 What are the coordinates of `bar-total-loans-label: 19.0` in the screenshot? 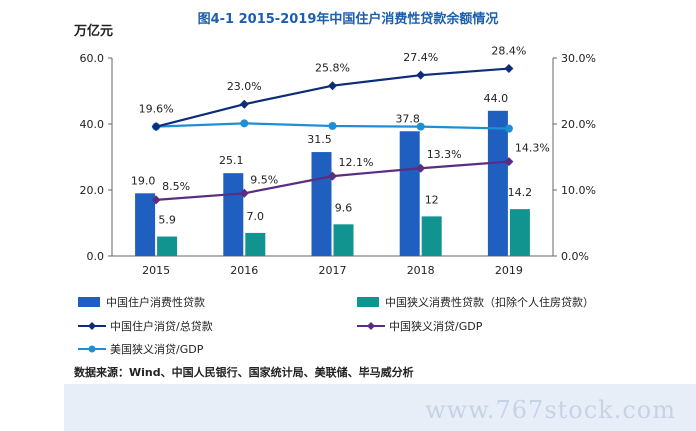 It's located at (143, 180).